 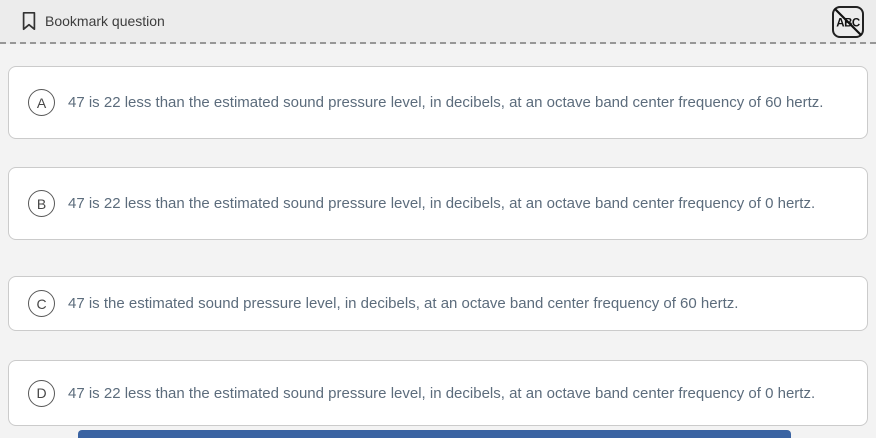 I want to click on bottom-blue-bar, so click(x=434, y=434).